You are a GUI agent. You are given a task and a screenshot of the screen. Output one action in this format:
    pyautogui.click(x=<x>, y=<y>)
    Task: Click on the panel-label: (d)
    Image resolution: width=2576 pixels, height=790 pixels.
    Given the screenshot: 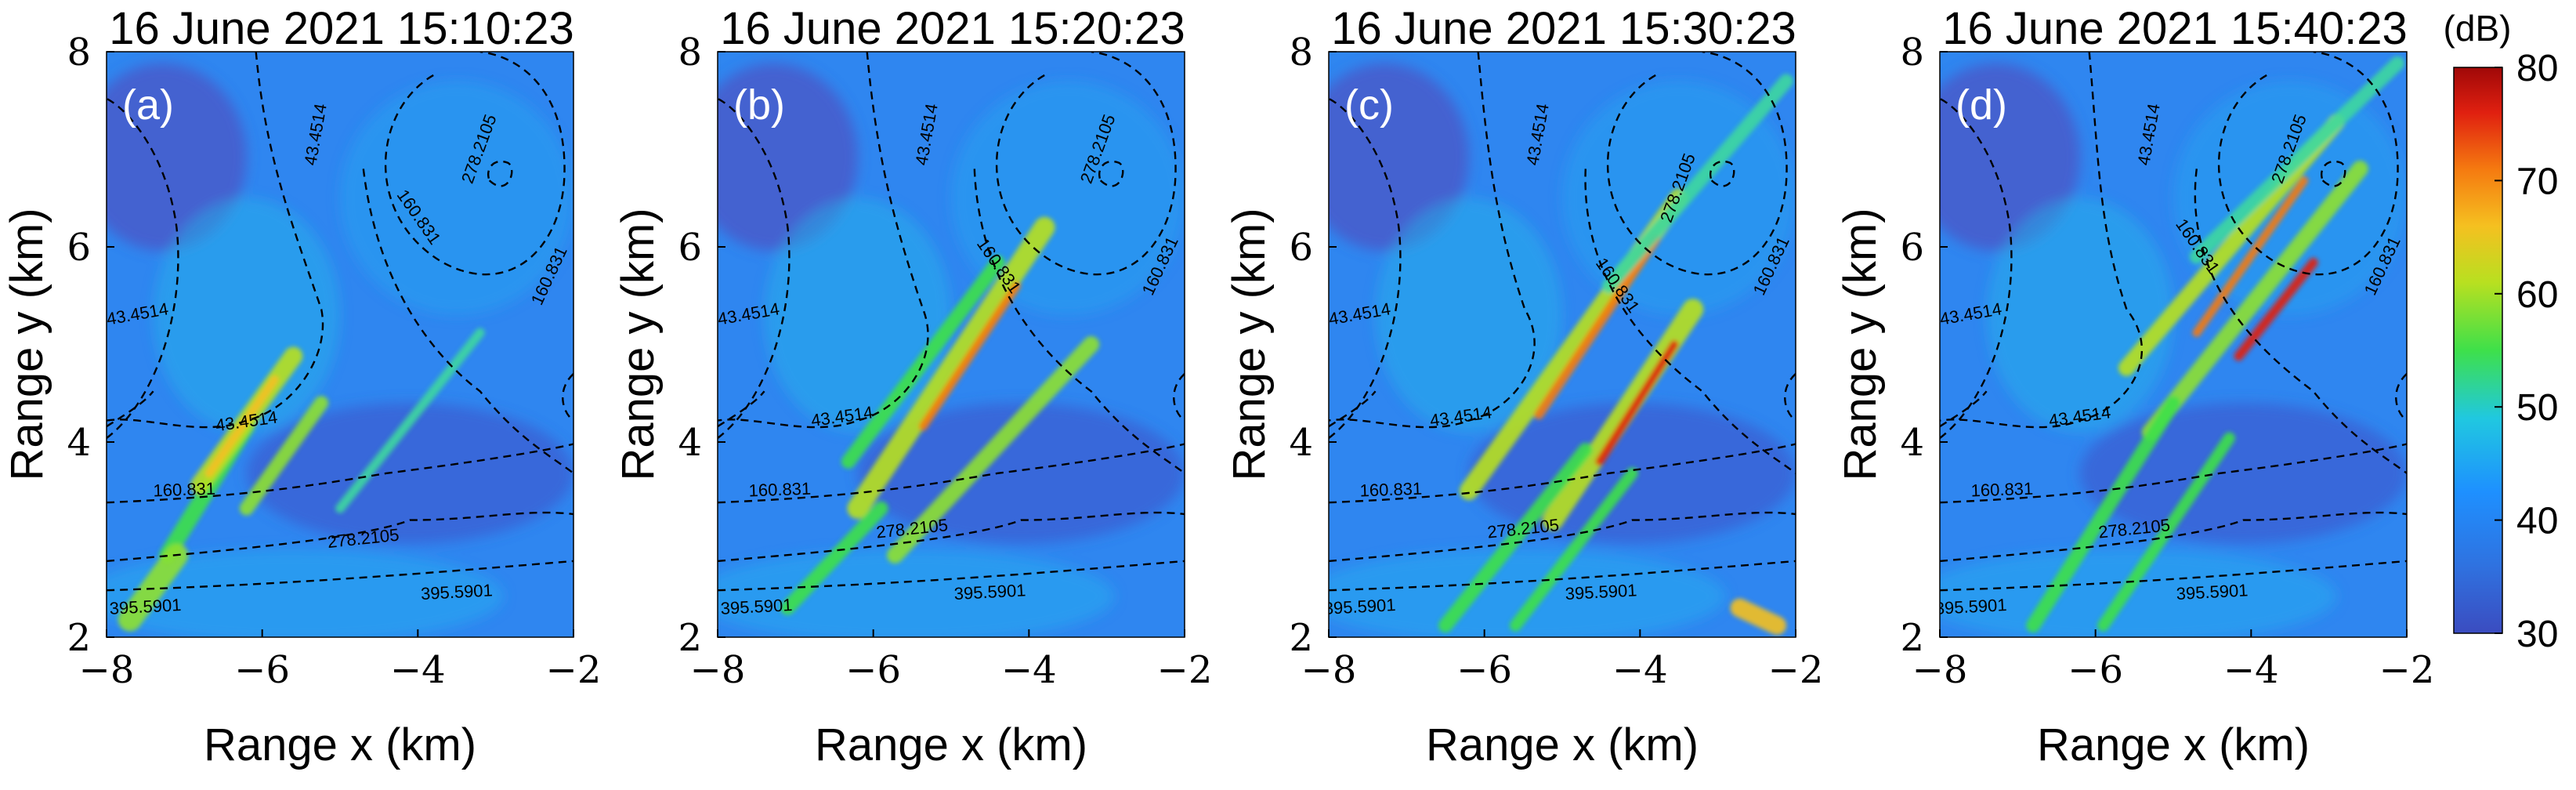 What is the action you would take?
    pyautogui.click(x=1982, y=105)
    